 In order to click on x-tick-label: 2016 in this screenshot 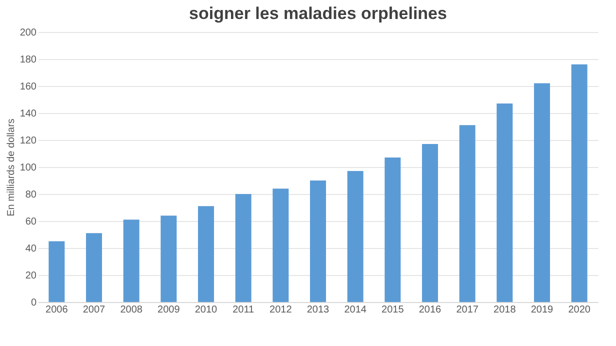, I will do `click(430, 310)`.